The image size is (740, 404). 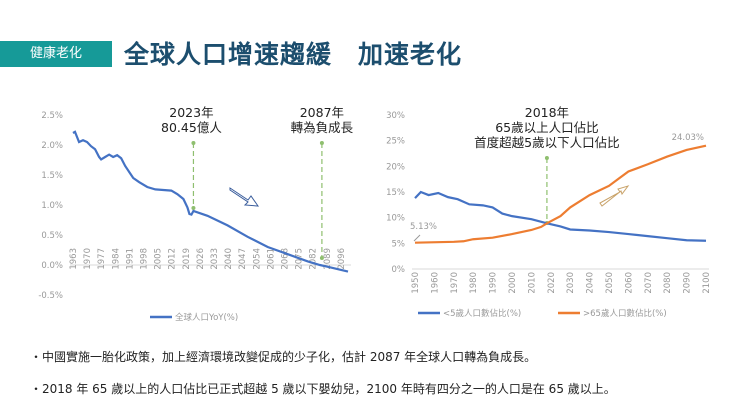 What do you see at coordinates (688, 283) in the screenshot?
I see `x-tick-label: 2090` at bounding box center [688, 283].